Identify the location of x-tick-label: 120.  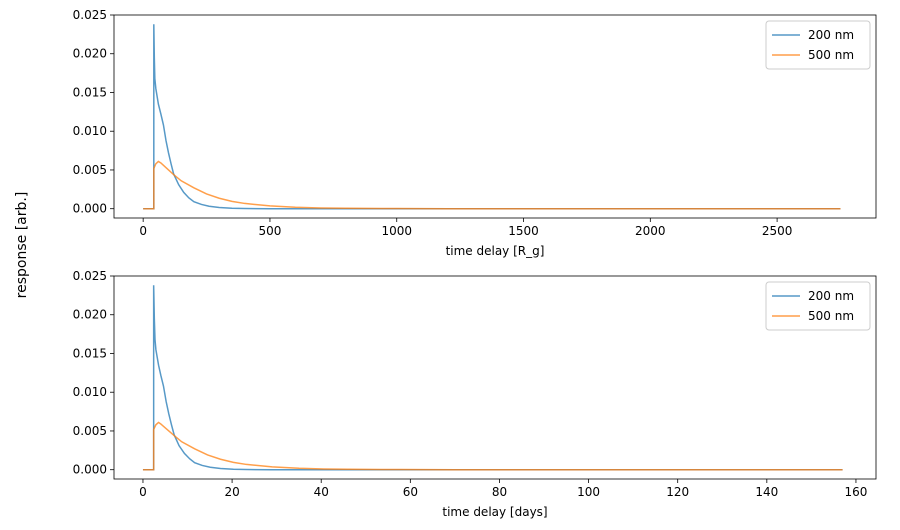
(677, 492).